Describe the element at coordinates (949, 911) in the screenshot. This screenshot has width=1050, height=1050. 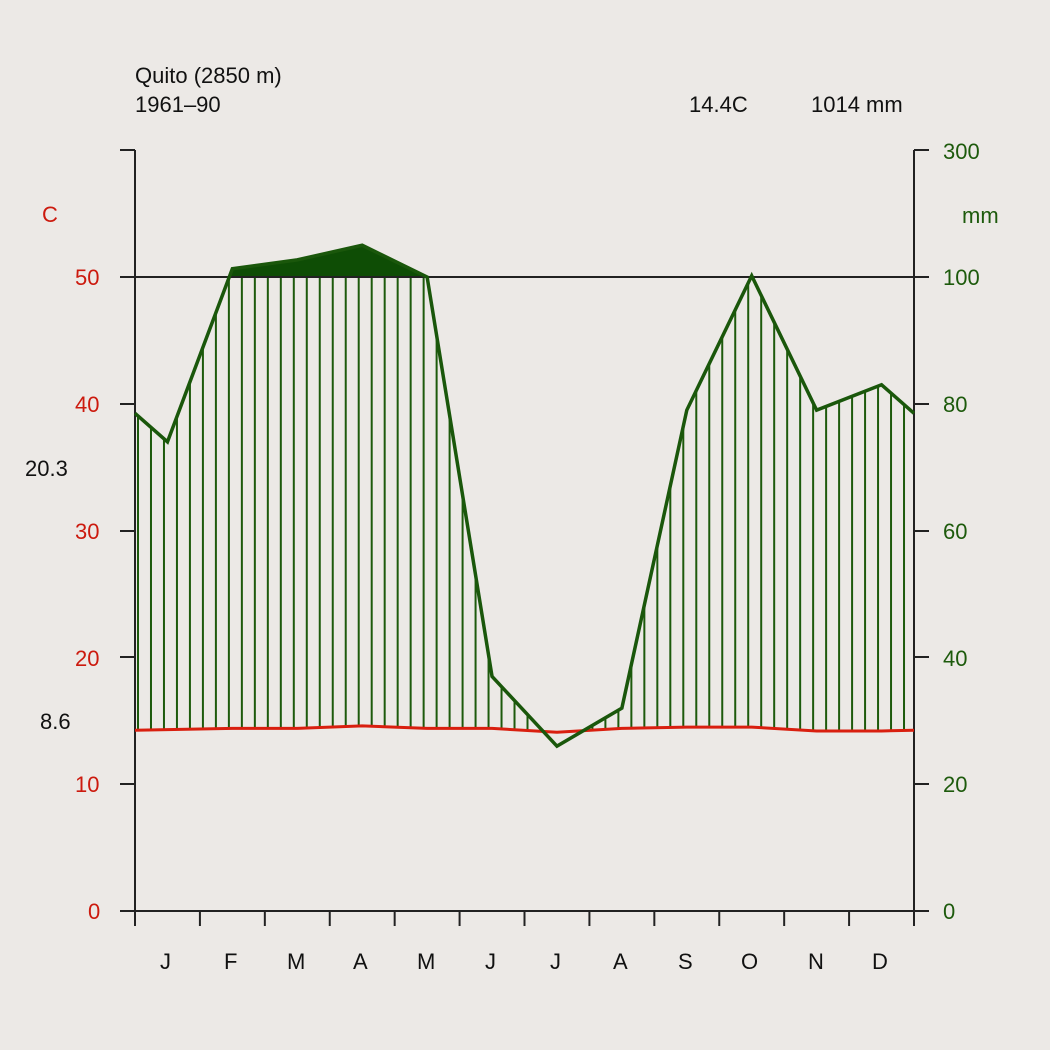
I see `precip-tick-0: 0` at that location.